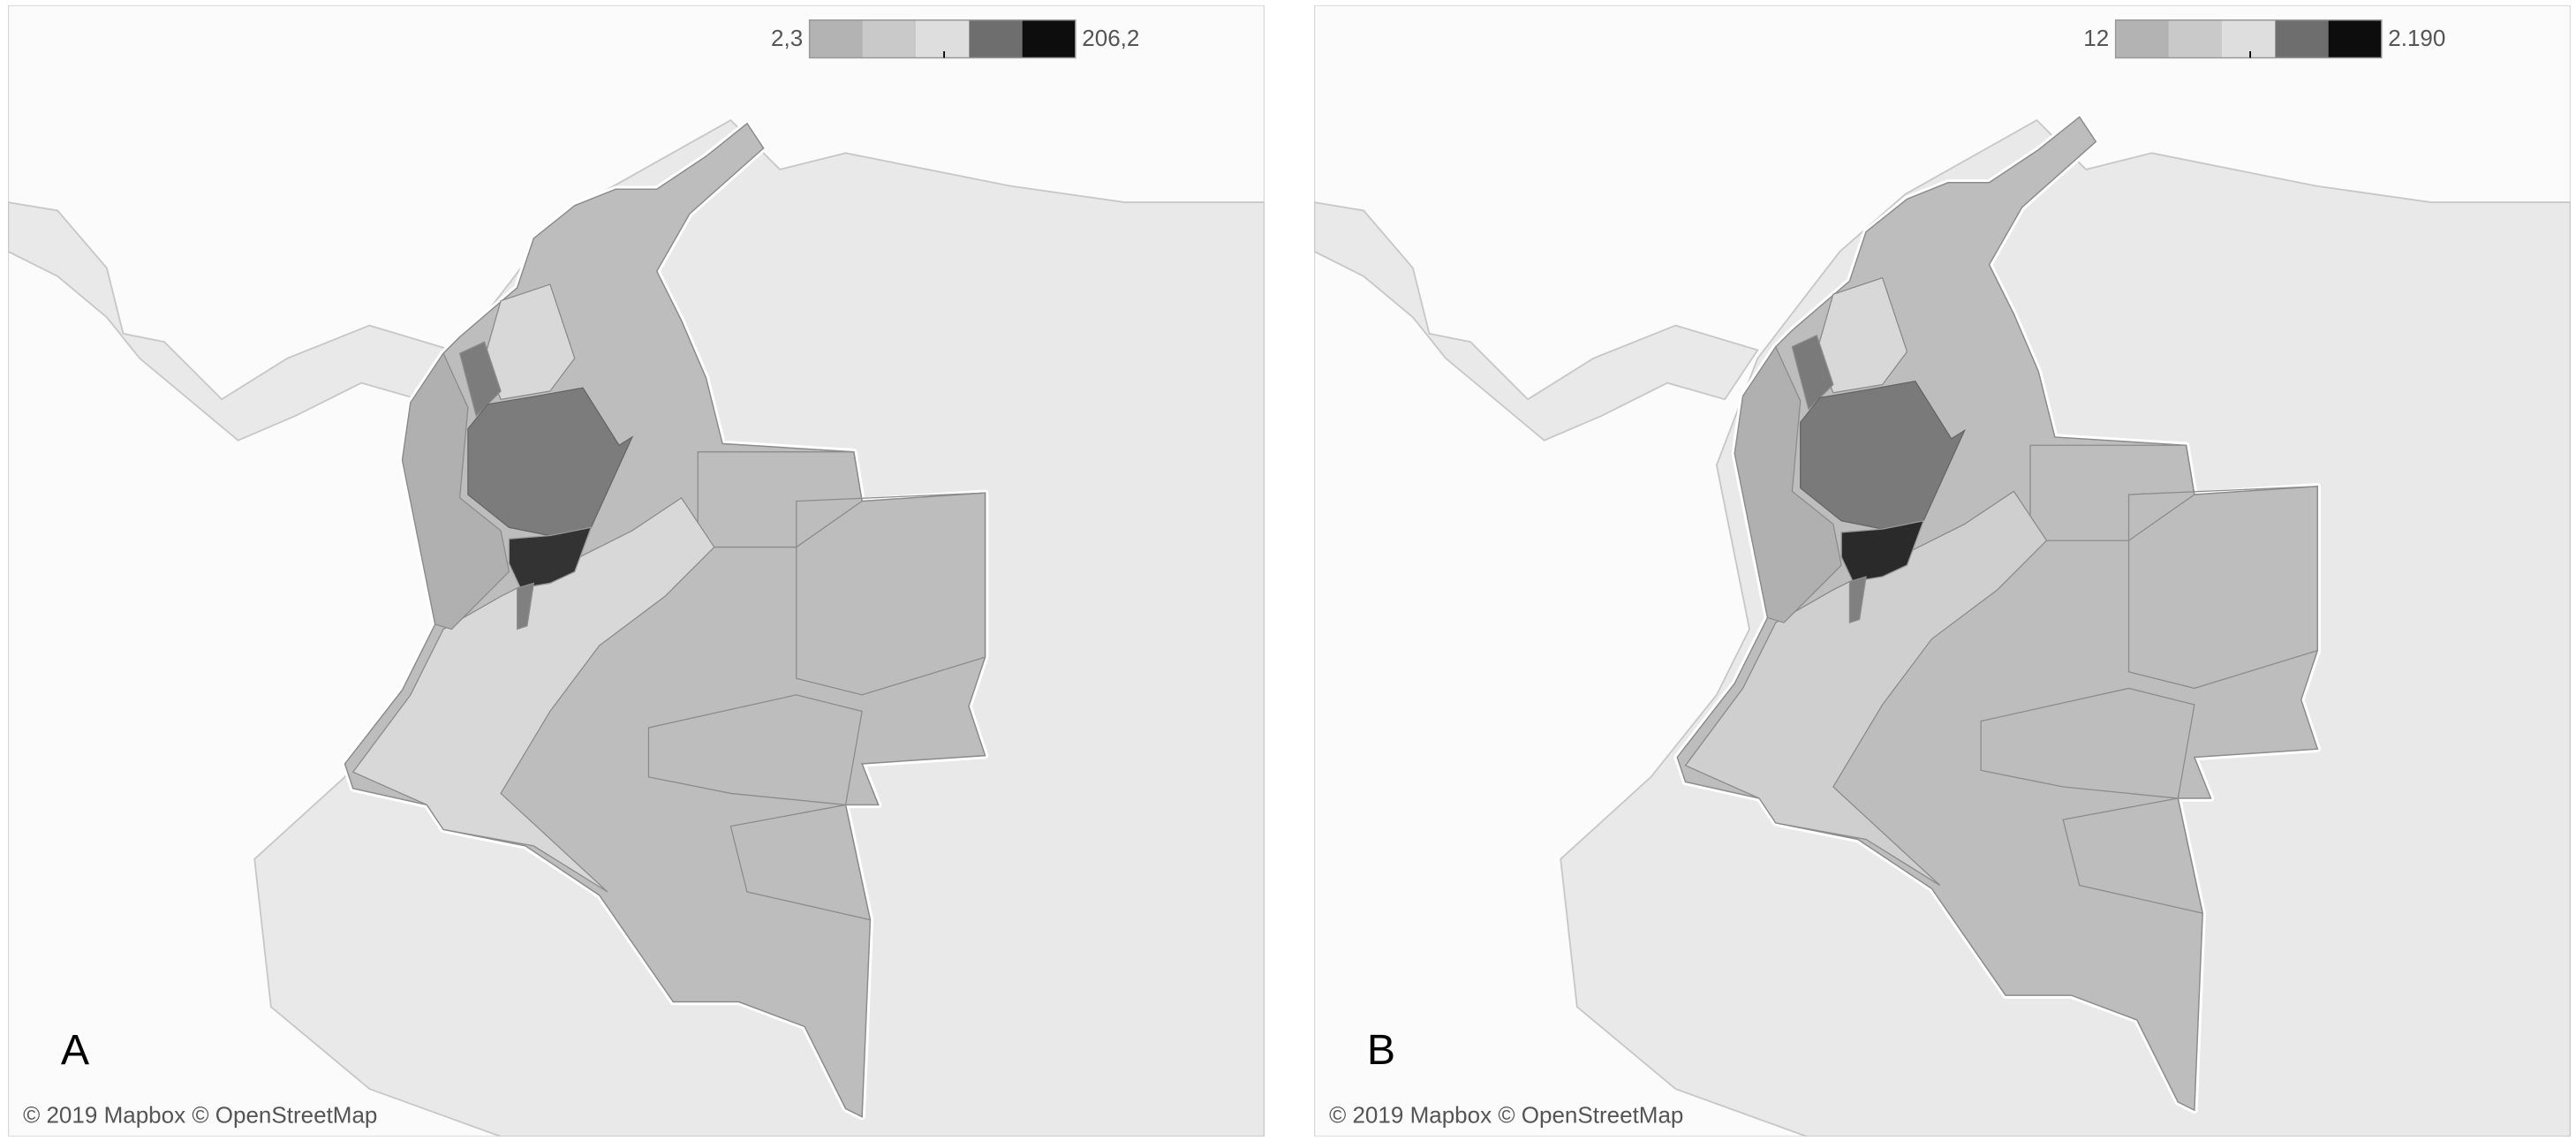 The width and height of the screenshot is (2576, 1148). I want to click on land, so click(1536, 322).